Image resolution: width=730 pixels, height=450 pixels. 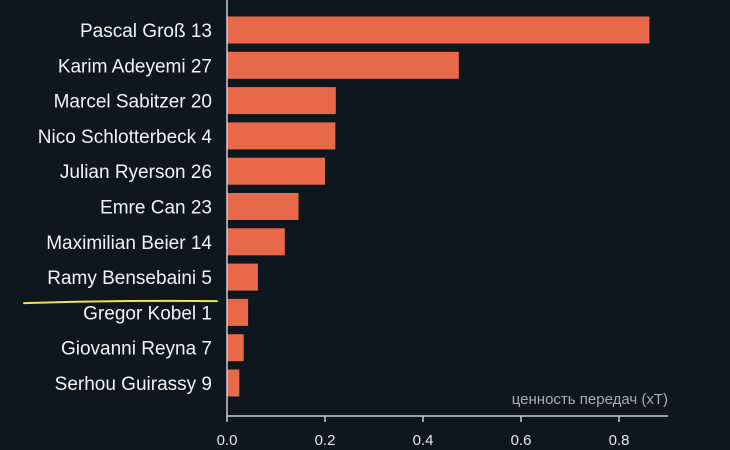 What do you see at coordinates (125, 137) in the screenshot?
I see `category-label: Nico Schlotterbeck 4` at bounding box center [125, 137].